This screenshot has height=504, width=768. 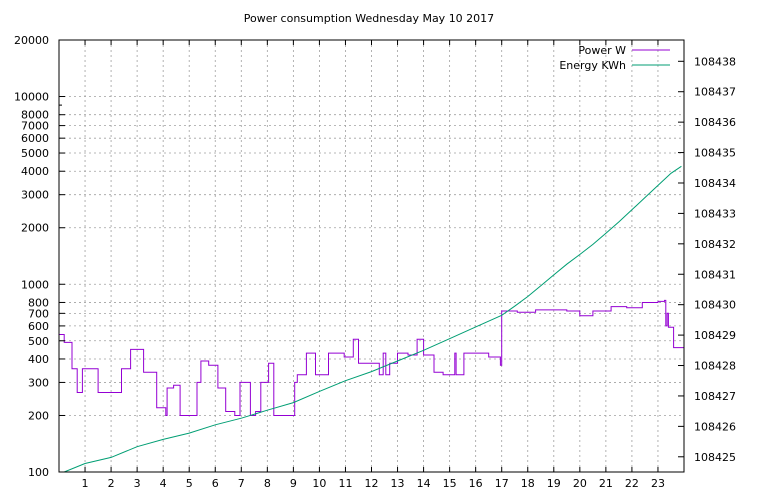 What do you see at coordinates (267, 483) in the screenshot?
I see `x-tick-label: 8` at bounding box center [267, 483].